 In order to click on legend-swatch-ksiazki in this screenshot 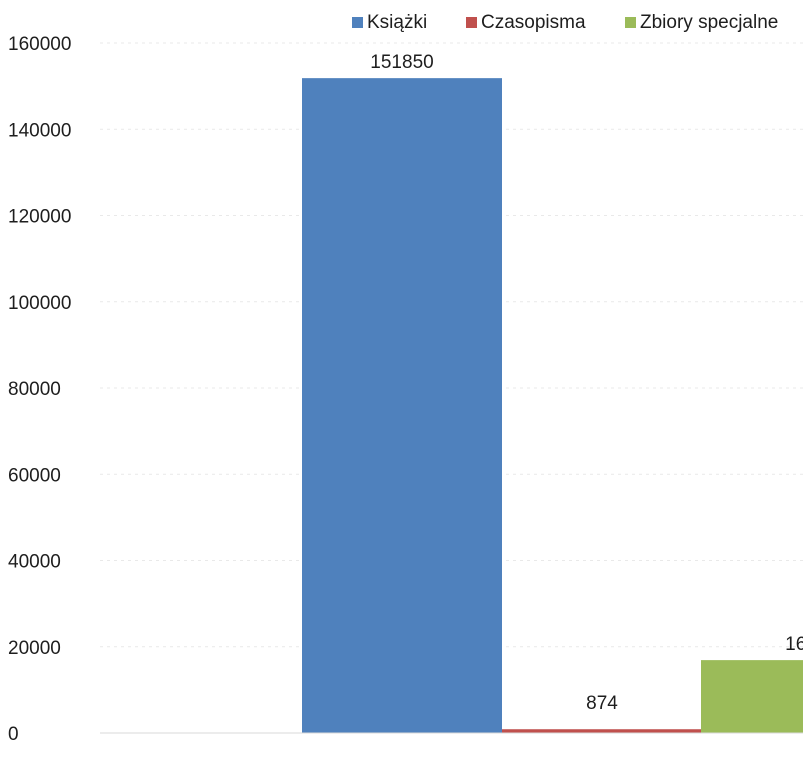, I will do `click(357, 22)`.